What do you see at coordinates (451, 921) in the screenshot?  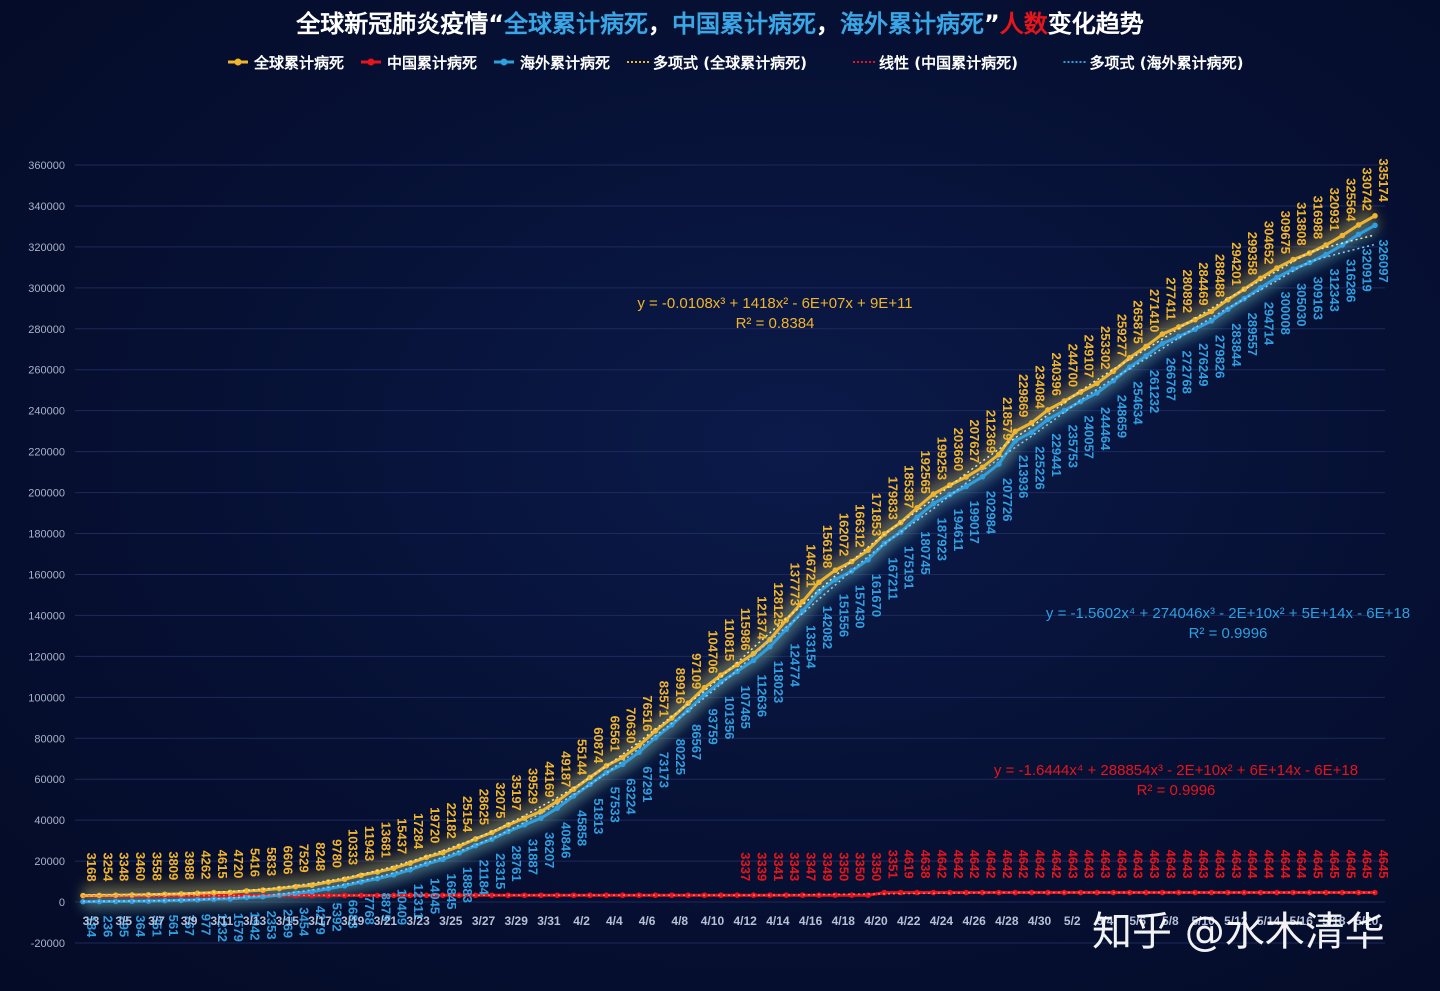 I see `x-tick-label: 3/25` at bounding box center [451, 921].